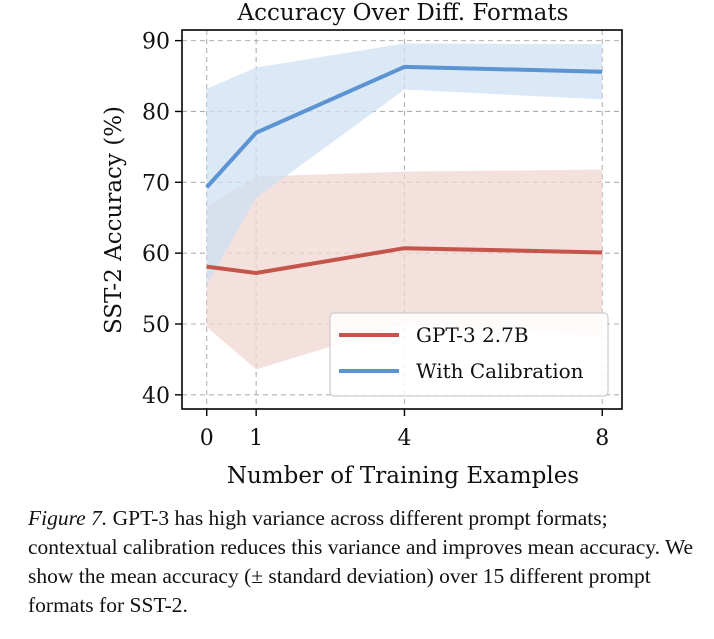 This screenshot has width=714, height=639. I want to click on legend-label-calibration: With Calibration, so click(500, 371).